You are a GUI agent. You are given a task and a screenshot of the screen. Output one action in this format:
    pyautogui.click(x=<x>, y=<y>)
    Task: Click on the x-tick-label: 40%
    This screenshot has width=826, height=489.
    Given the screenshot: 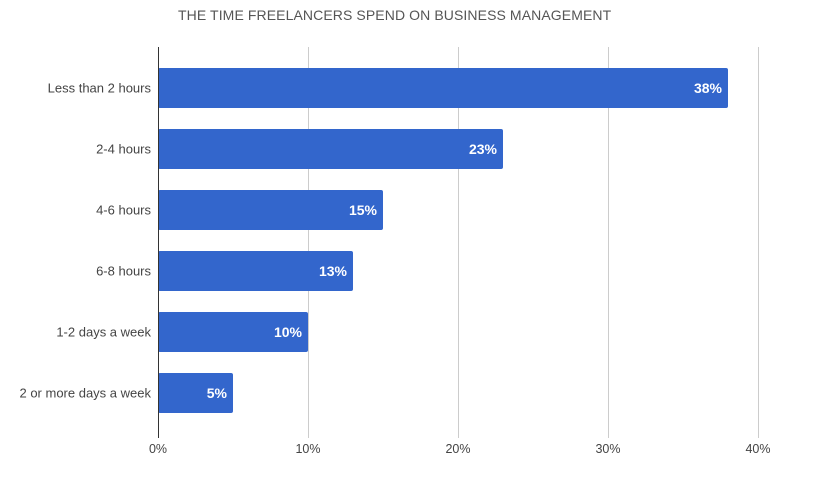 What is the action you would take?
    pyautogui.click(x=757, y=449)
    